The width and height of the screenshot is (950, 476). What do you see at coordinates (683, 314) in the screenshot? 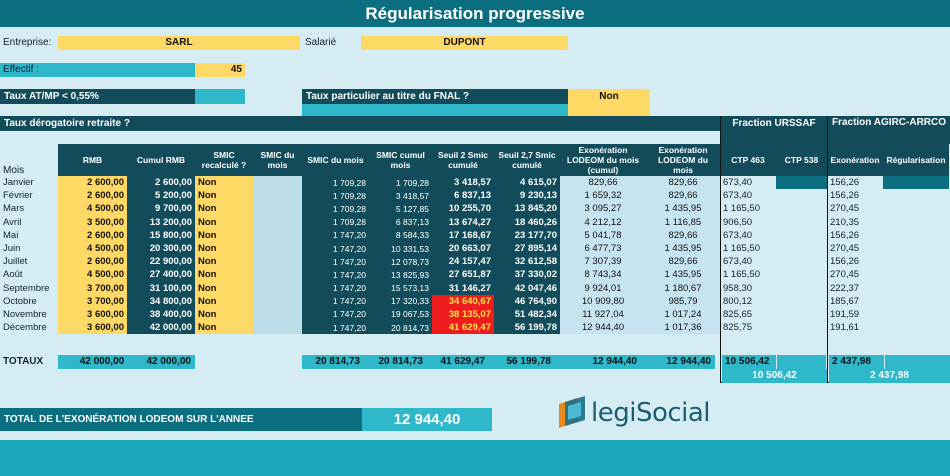
I see `cell-exo: 1 017,24` at bounding box center [683, 314].